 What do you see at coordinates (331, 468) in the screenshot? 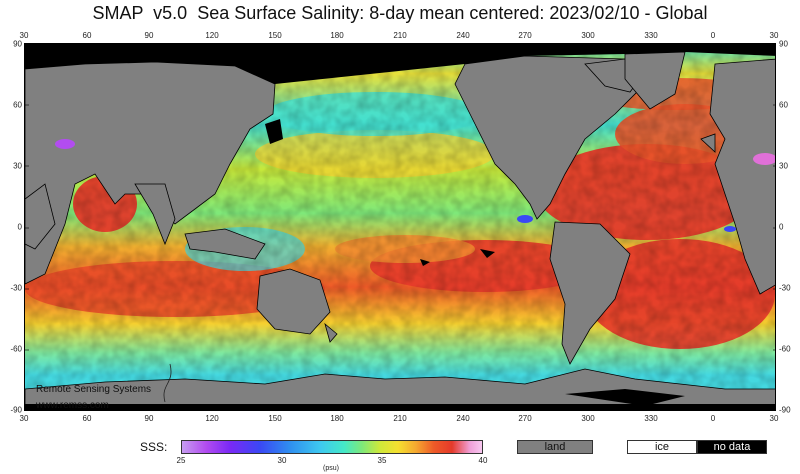
I see `colorbar-unit: (psu)` at bounding box center [331, 468].